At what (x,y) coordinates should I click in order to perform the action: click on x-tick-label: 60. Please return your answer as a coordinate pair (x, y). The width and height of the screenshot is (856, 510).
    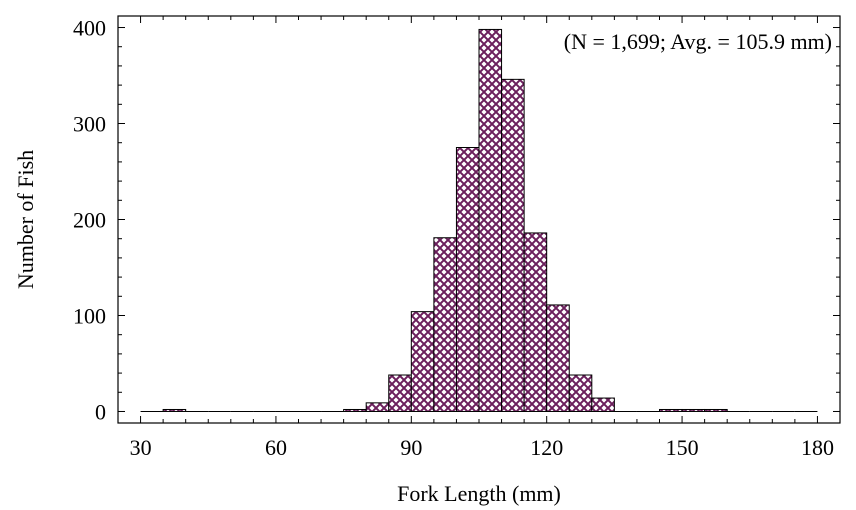
    Looking at the image, I should click on (276, 447).